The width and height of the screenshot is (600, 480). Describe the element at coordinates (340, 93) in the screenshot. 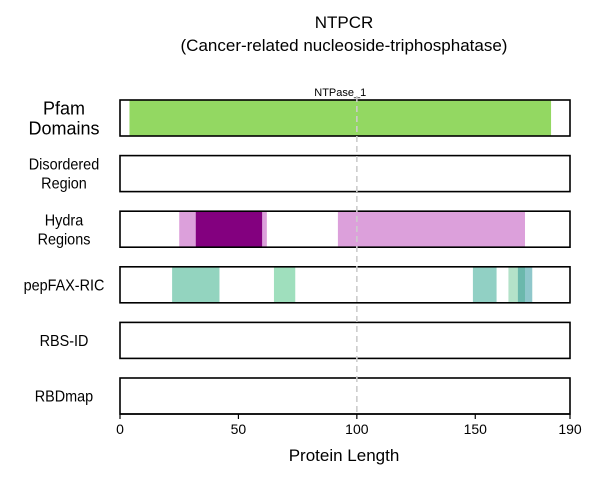

I see `domain-label: NTPase_1` at that location.